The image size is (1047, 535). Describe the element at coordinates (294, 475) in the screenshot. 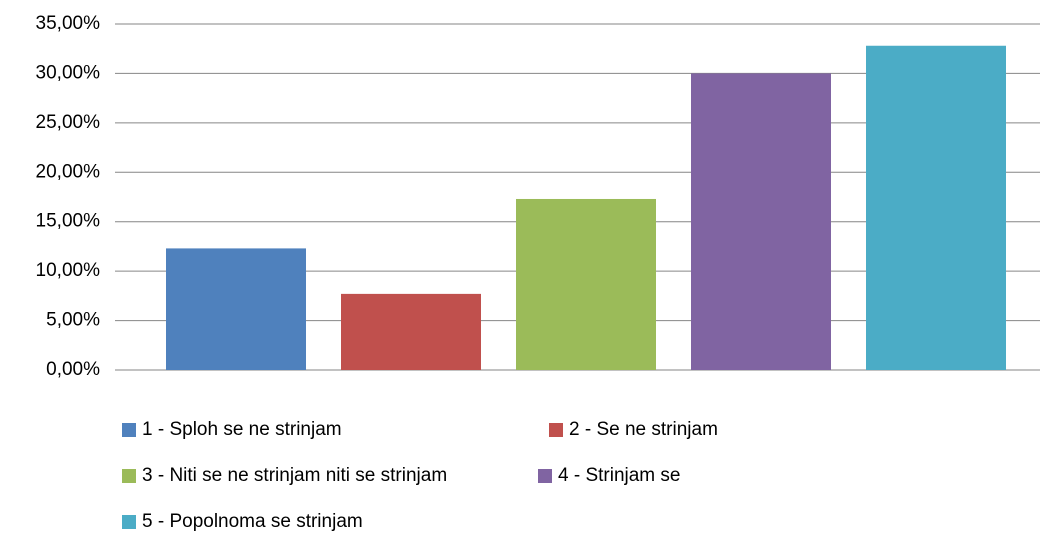

I see `legend-label: 3 - Niti se ne strinjam niti se strinjam` at that location.